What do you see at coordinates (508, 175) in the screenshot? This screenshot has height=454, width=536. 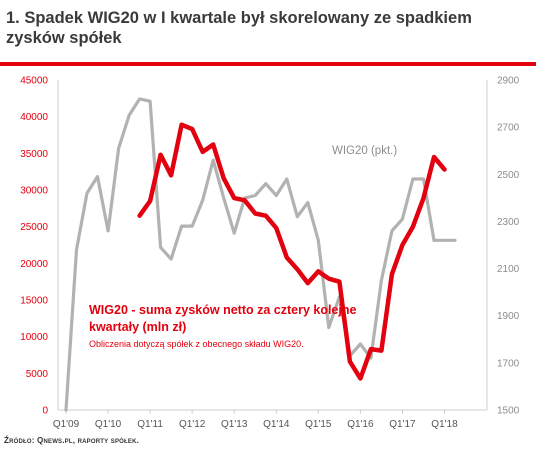 I see `right-tick-label: 2500` at bounding box center [508, 175].